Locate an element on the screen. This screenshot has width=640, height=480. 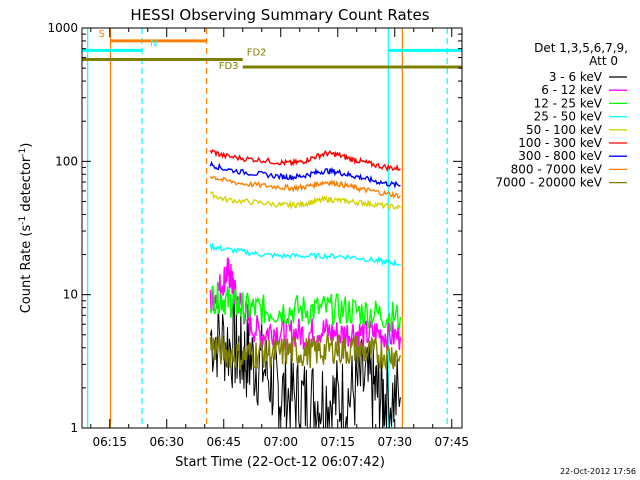
mode-bar-label-4: FD3 is located at coordinates (229, 66).